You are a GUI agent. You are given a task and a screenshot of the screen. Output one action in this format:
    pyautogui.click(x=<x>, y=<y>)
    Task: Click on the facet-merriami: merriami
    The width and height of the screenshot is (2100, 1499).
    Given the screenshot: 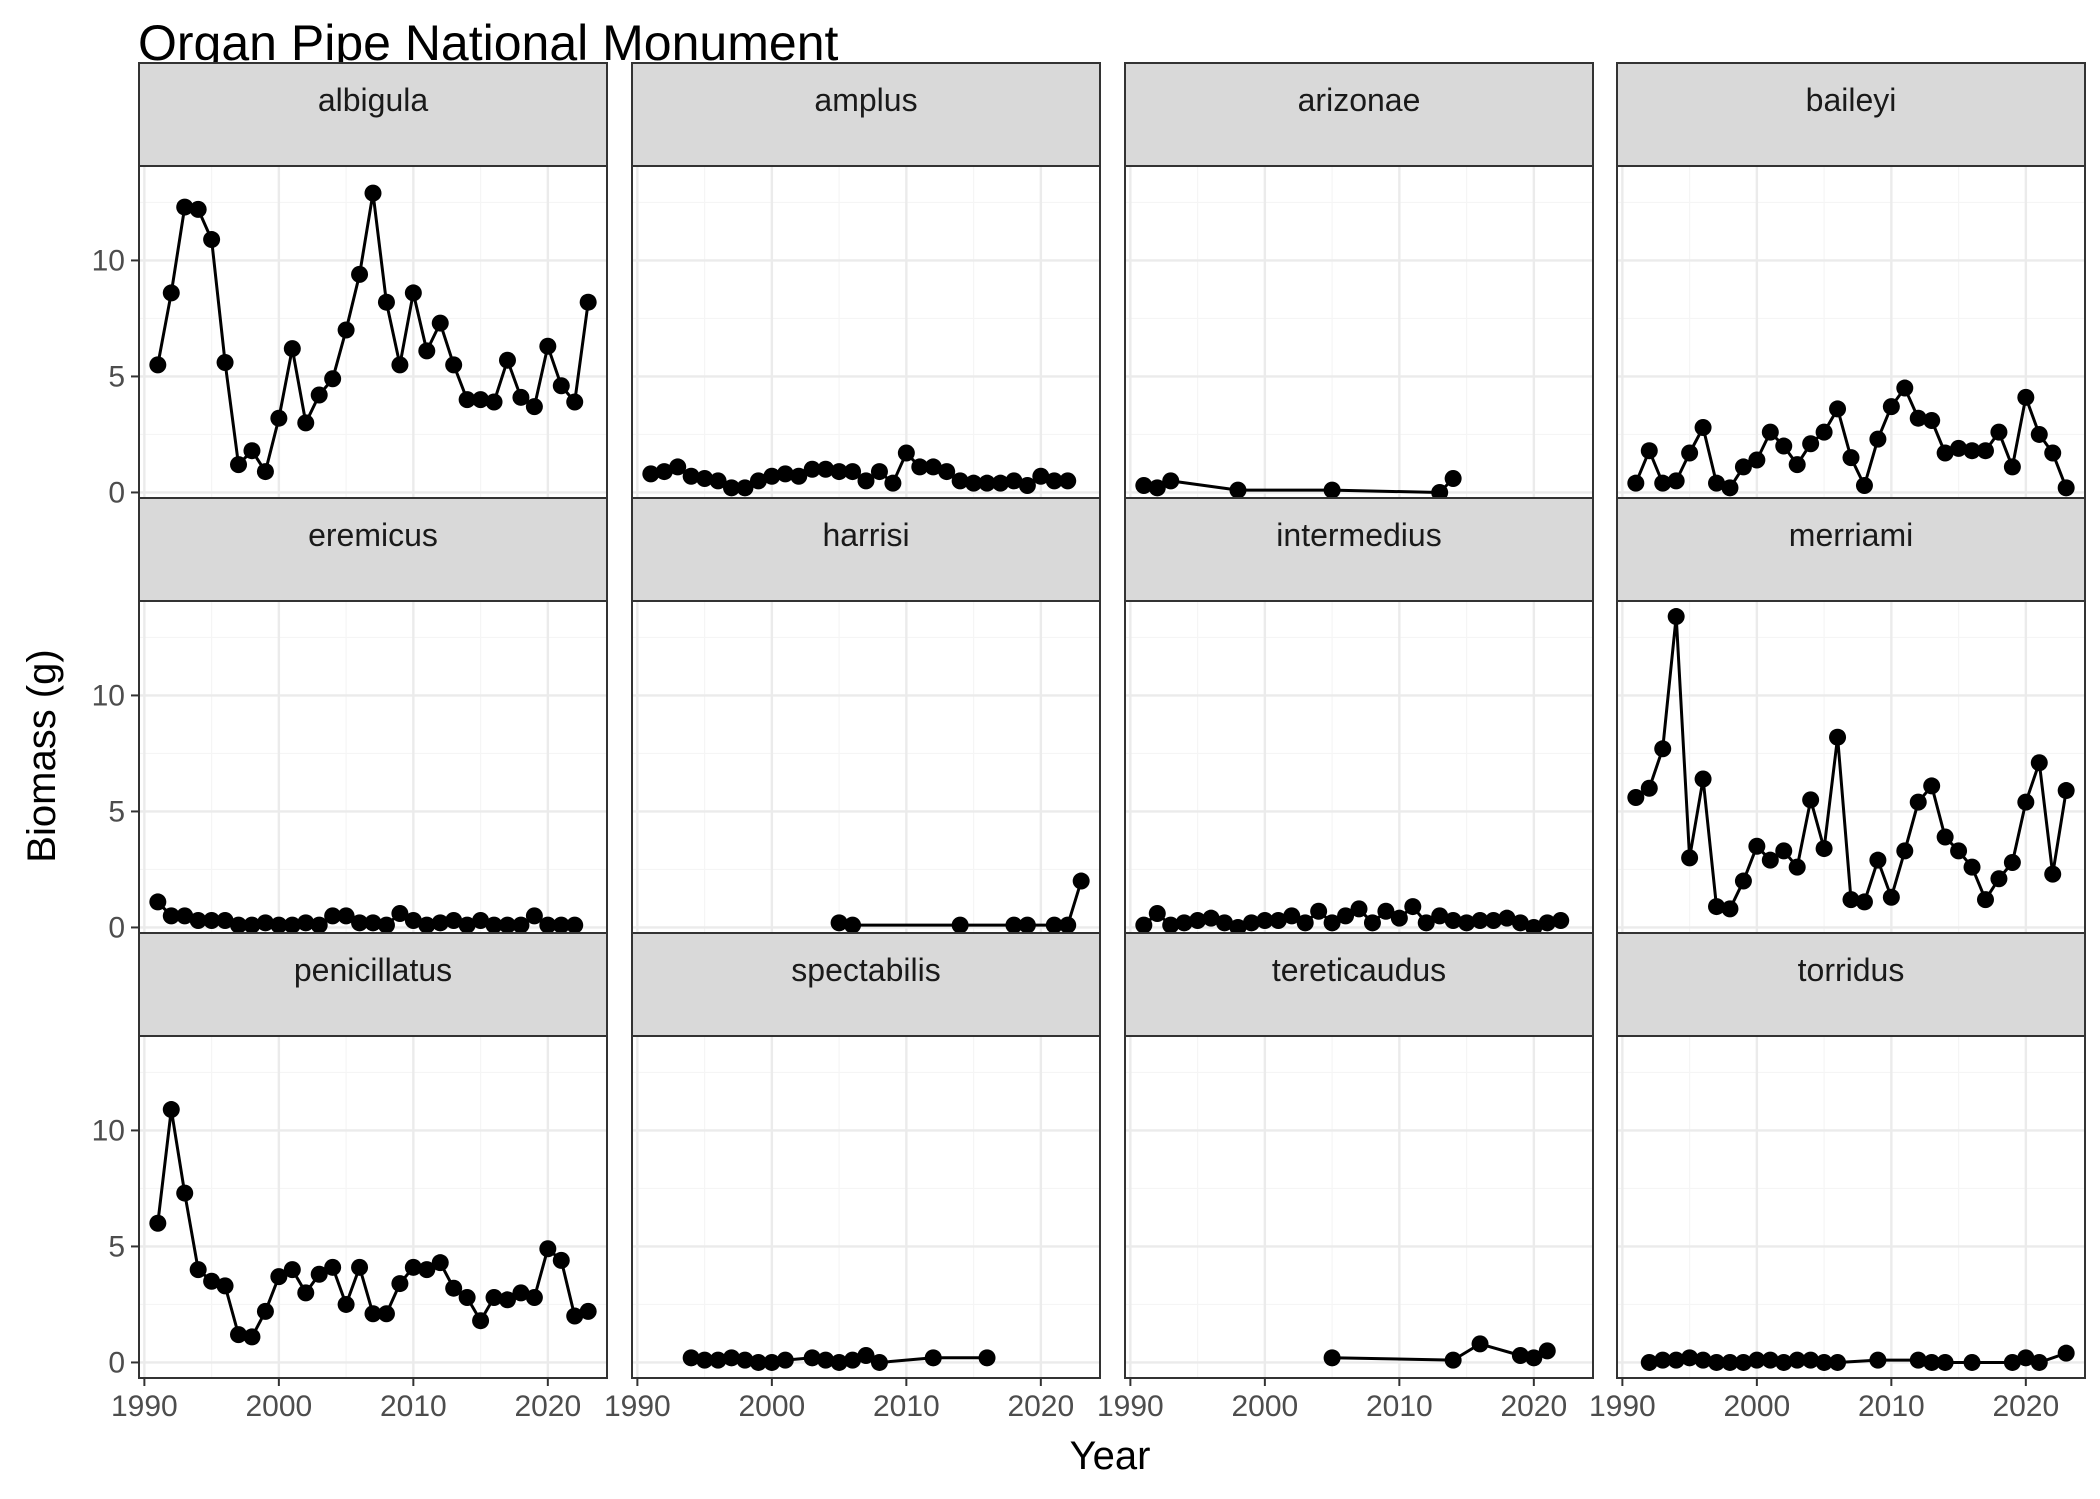 What is the action you would take?
    pyautogui.click(x=1851, y=720)
    